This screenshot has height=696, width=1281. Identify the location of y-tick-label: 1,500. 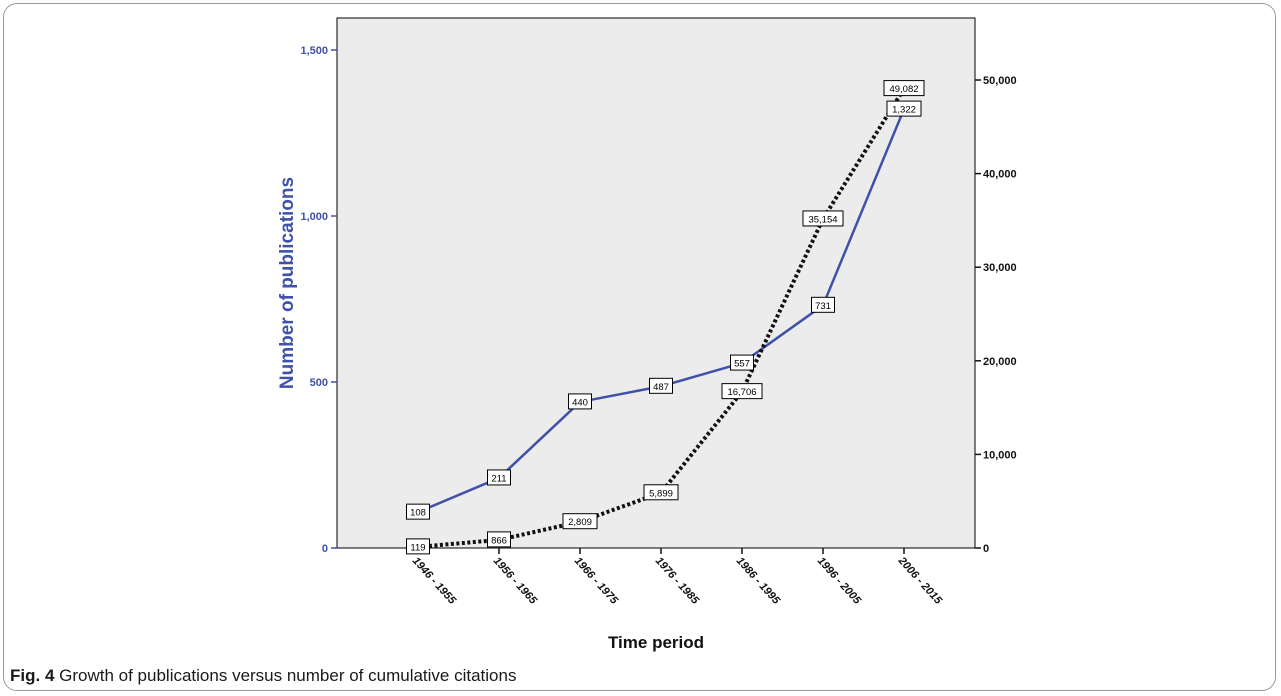
(314, 51).